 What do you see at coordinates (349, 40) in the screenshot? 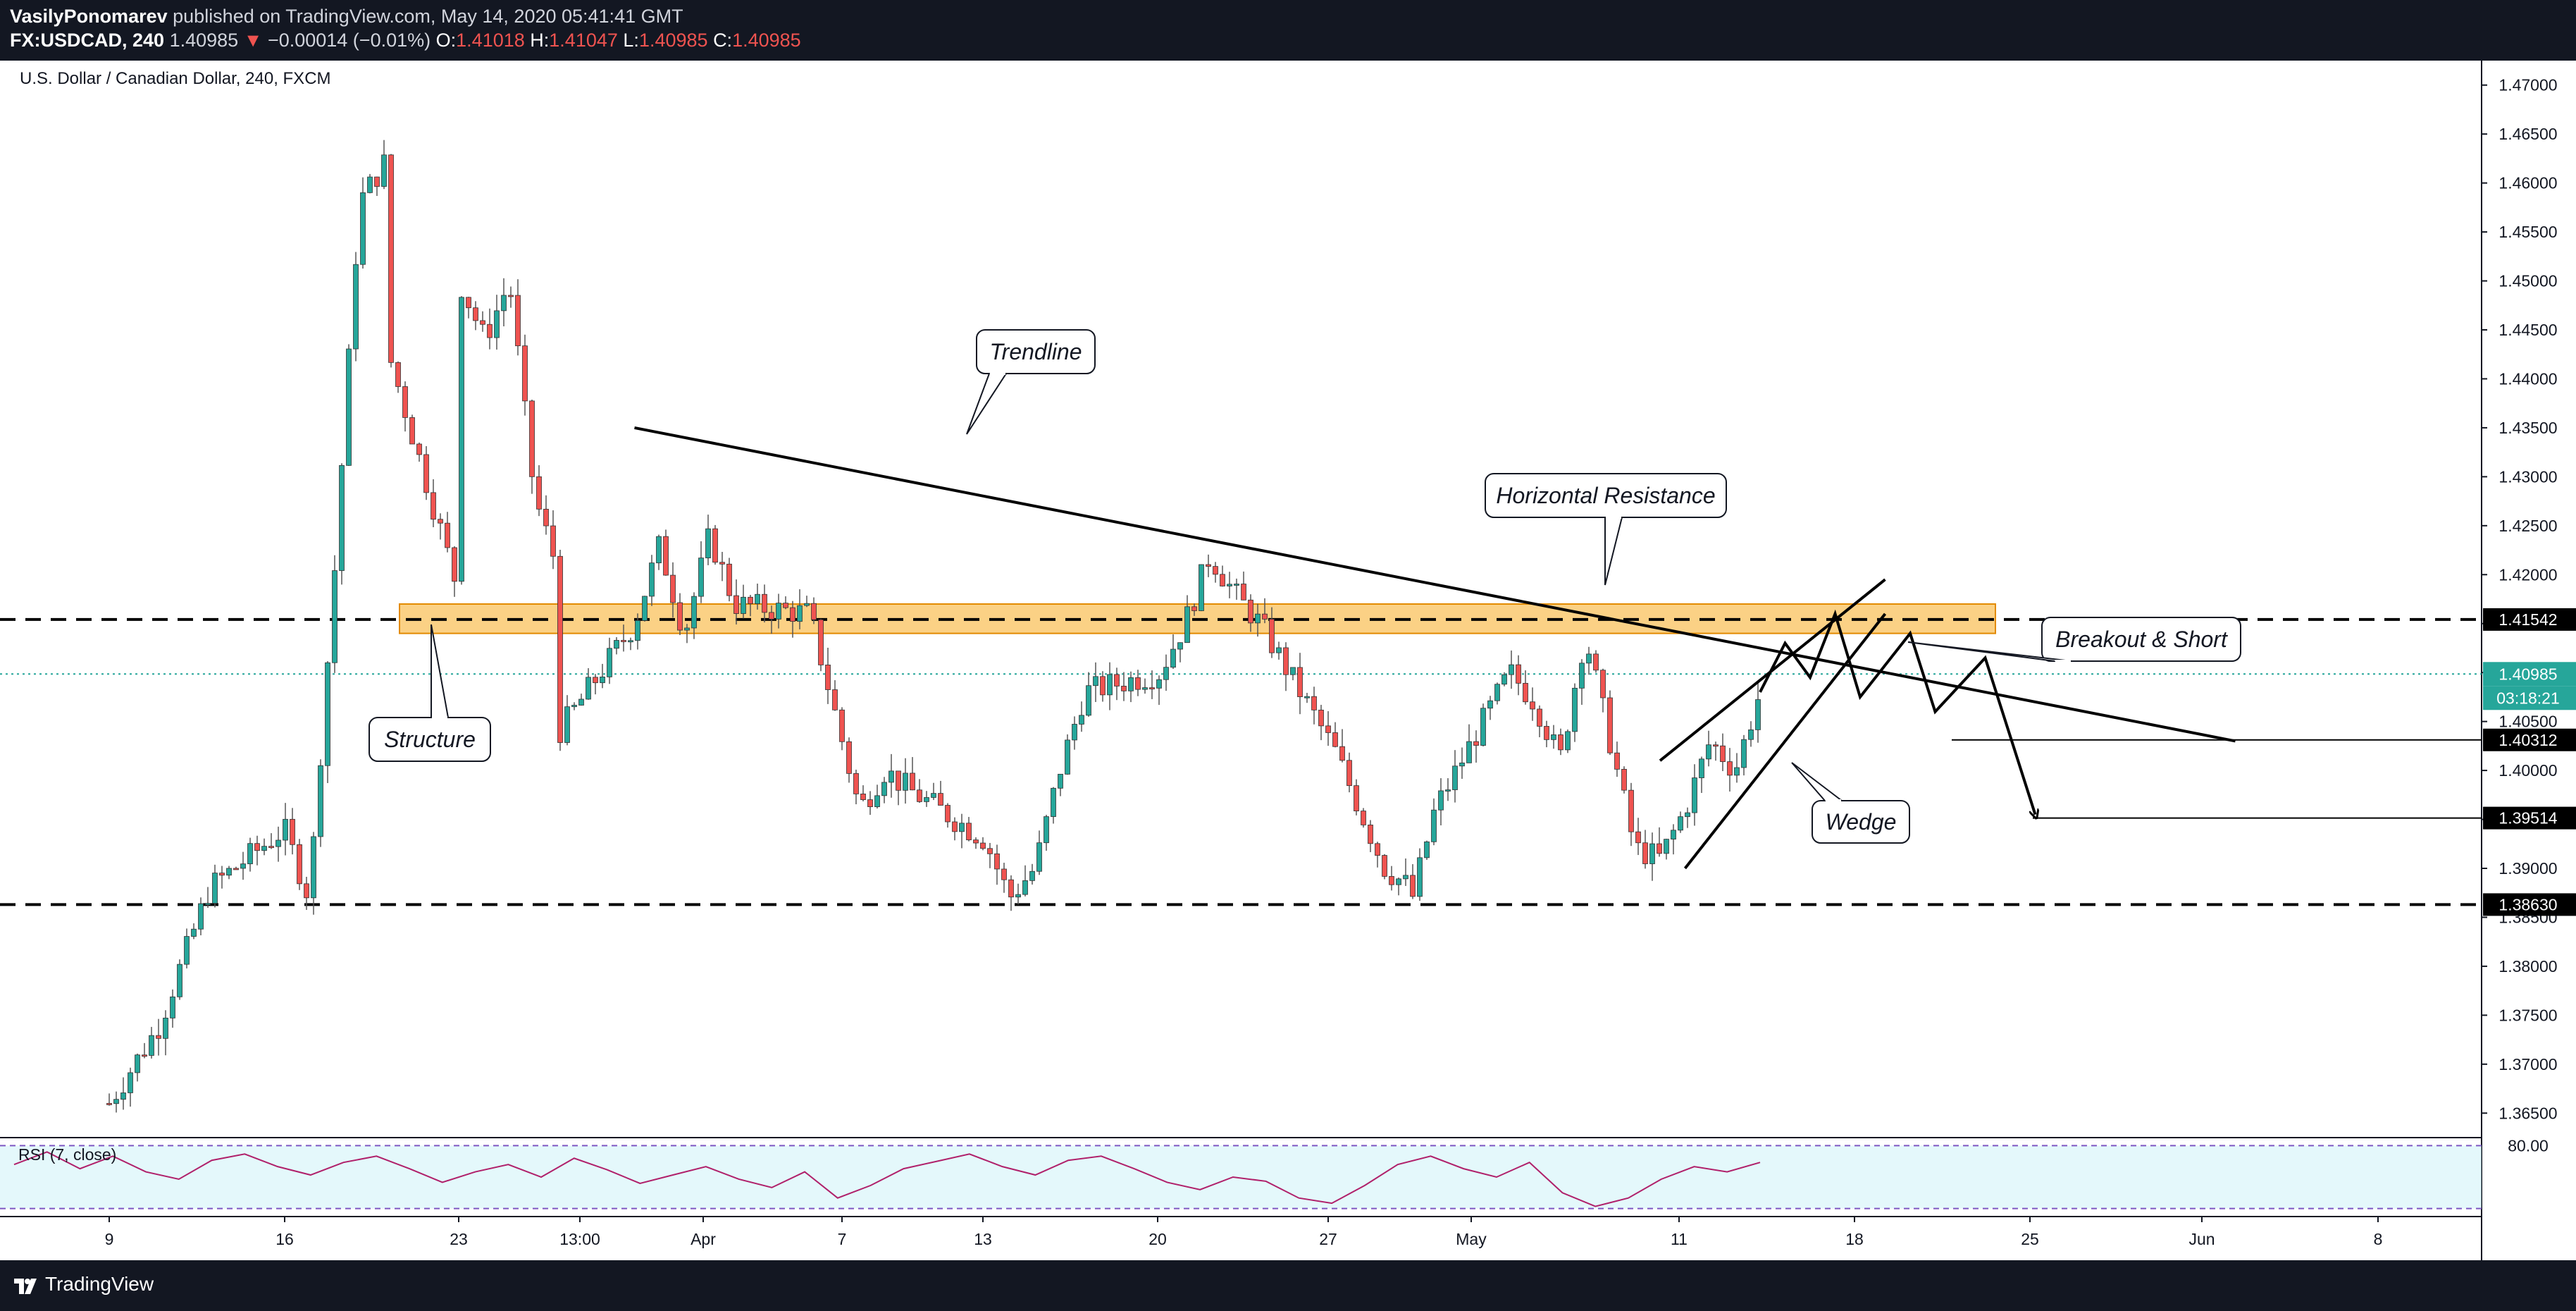
I see `price-change: −0.00014 (−0.01%)` at bounding box center [349, 40].